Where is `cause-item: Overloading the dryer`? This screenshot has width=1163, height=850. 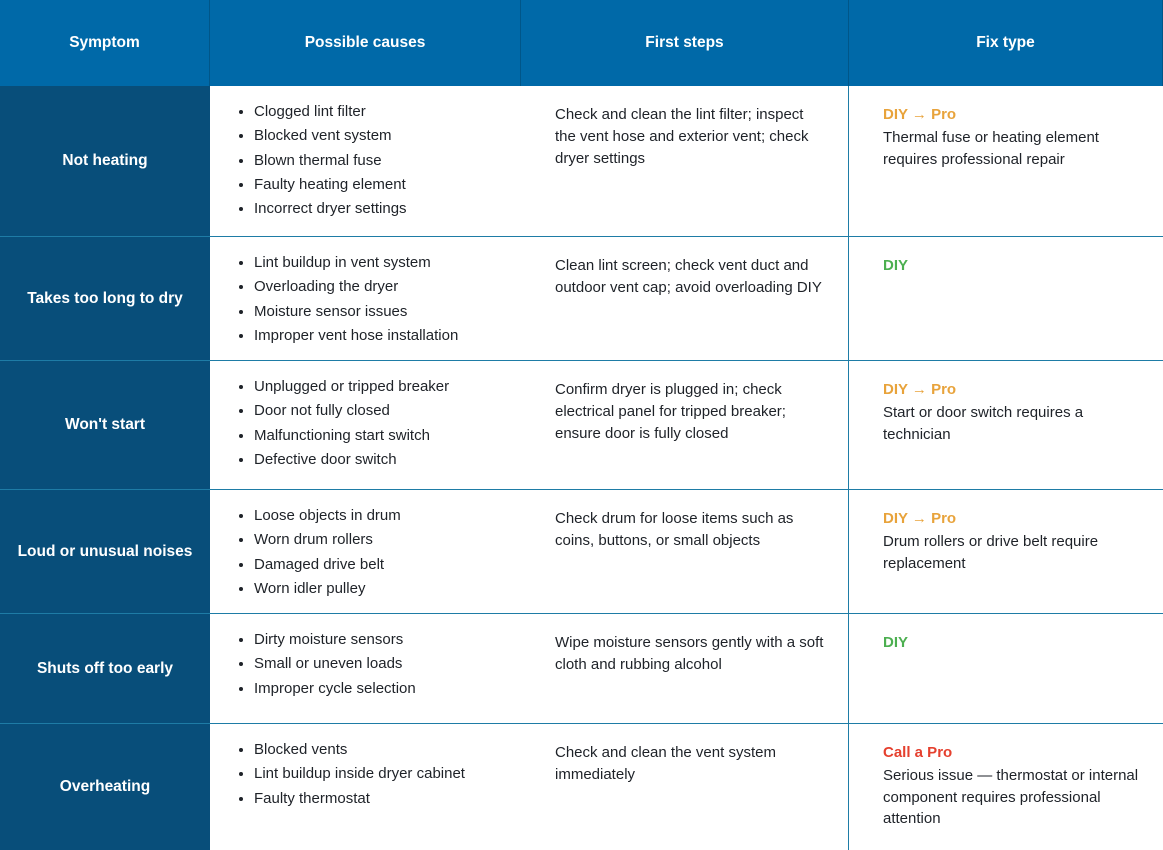
cause-item: Overloading the dryer is located at coordinates (379, 287).